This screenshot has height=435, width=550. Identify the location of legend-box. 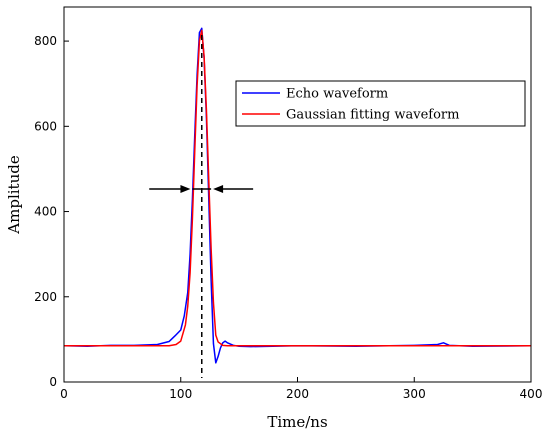
(380, 103).